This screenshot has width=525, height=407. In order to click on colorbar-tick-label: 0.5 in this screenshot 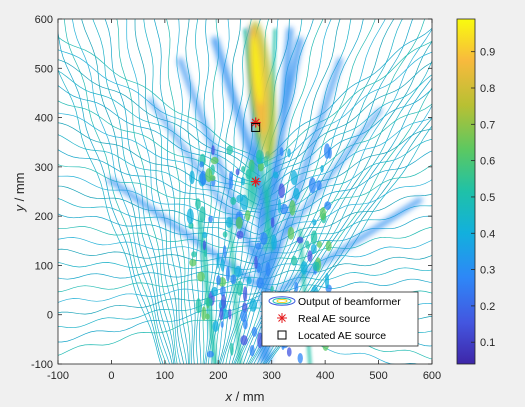, I will do `click(487, 198)`.